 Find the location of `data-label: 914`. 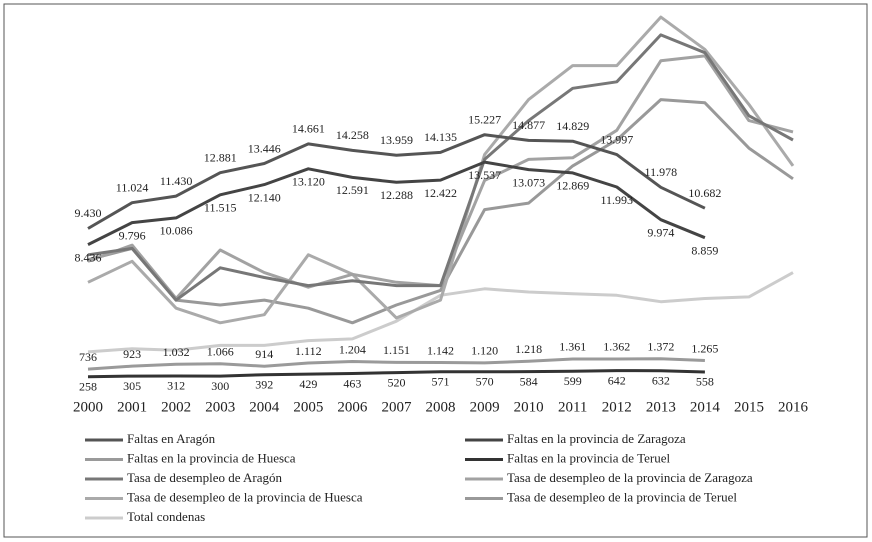

data-label: 914 is located at coordinates (264, 354).